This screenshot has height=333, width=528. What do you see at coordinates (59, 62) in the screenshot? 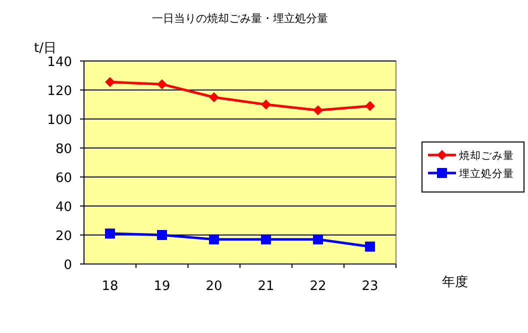
I see `y-tick-label: 140` at bounding box center [59, 62].